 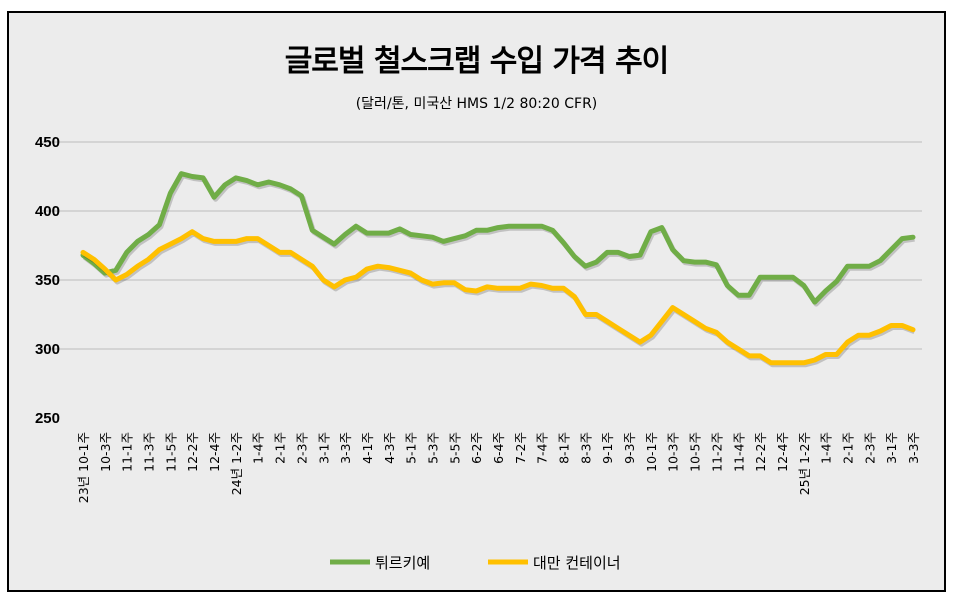 I want to click on x-tick-label: 6-4주, so click(x=498, y=448).